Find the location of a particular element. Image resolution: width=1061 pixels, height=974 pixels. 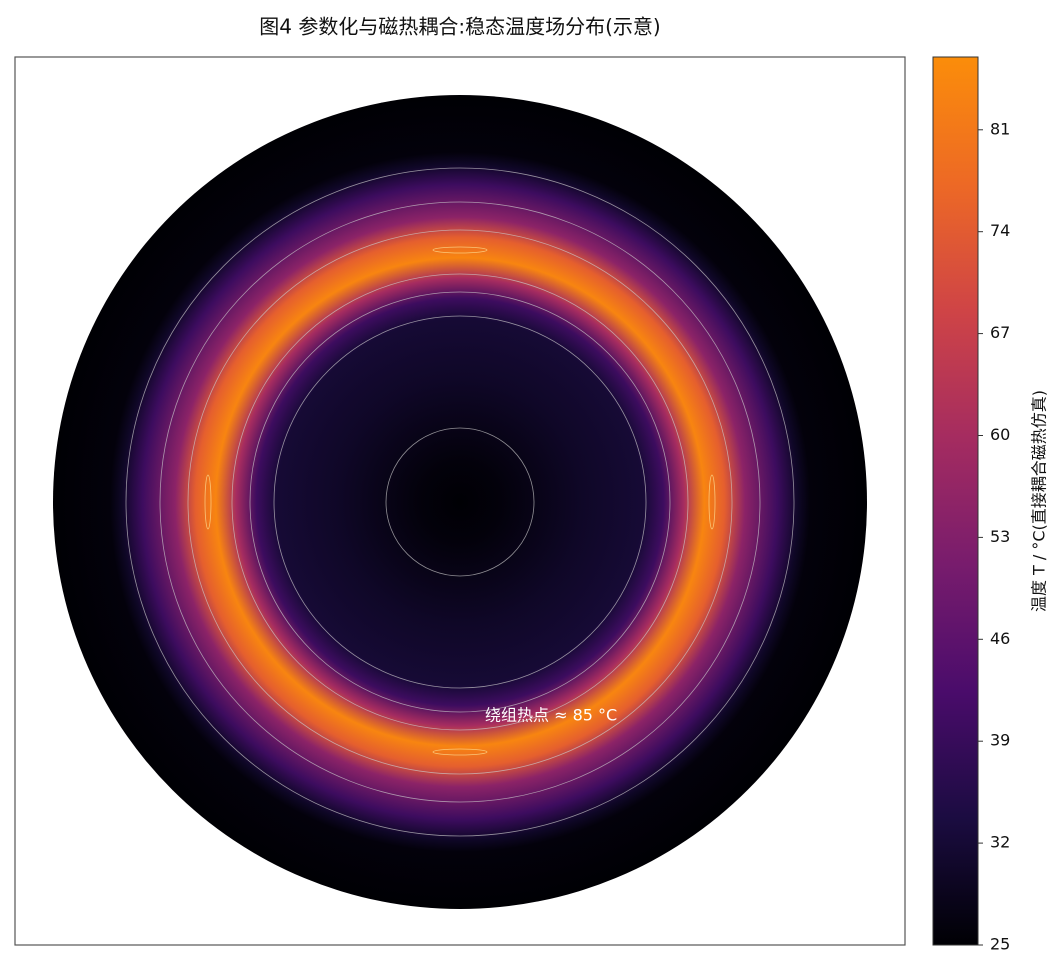

colorbar-tick-label: 67 is located at coordinates (1000, 332).